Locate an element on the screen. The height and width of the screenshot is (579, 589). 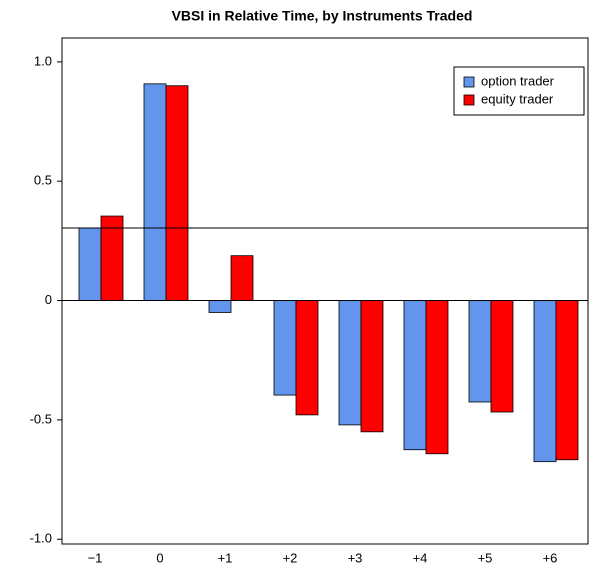
x-tick-label: +3 is located at coordinates (355, 557).